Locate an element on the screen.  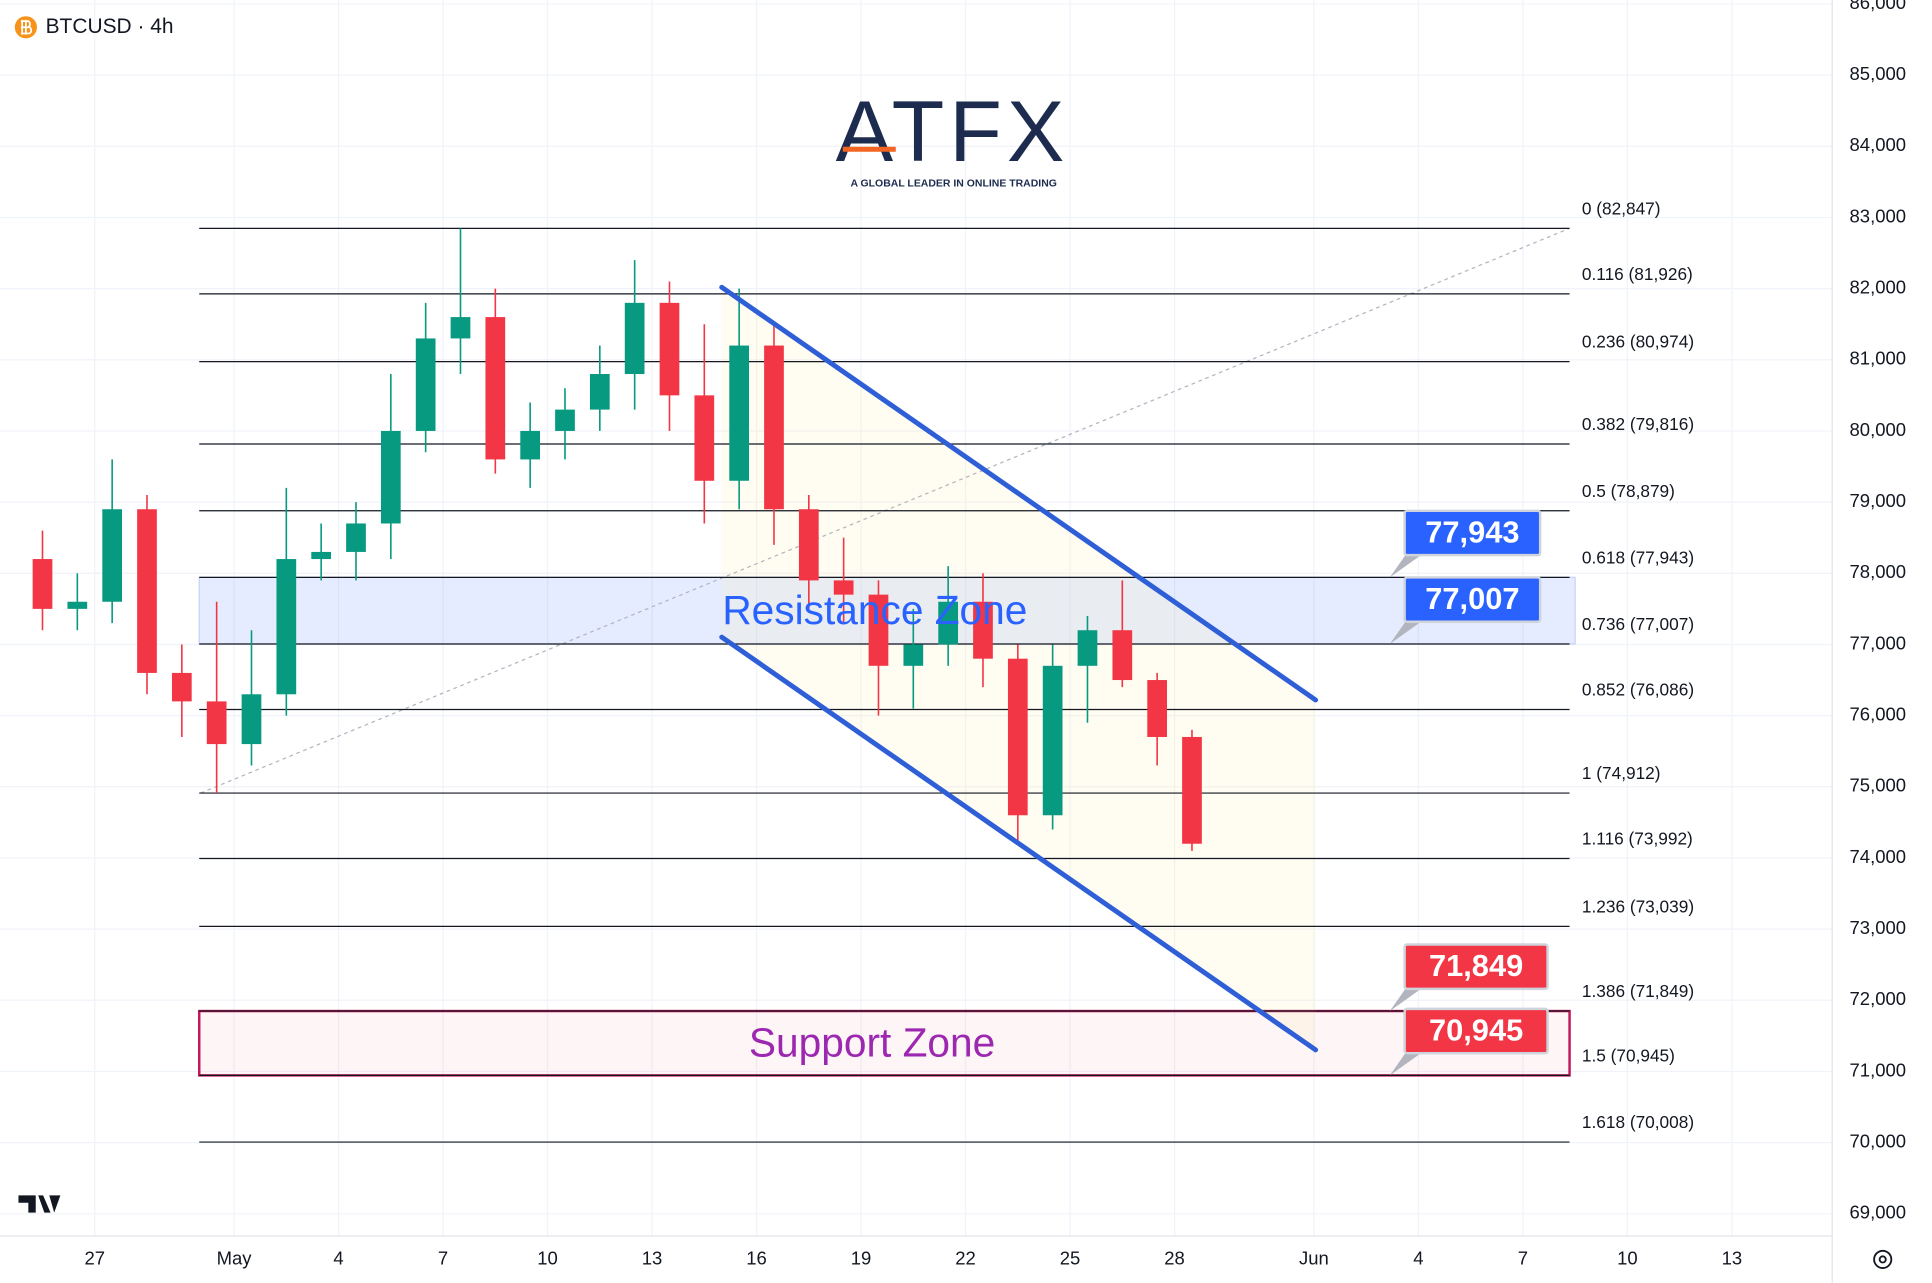
x-tick-label: 28 is located at coordinates (1174, 1257).